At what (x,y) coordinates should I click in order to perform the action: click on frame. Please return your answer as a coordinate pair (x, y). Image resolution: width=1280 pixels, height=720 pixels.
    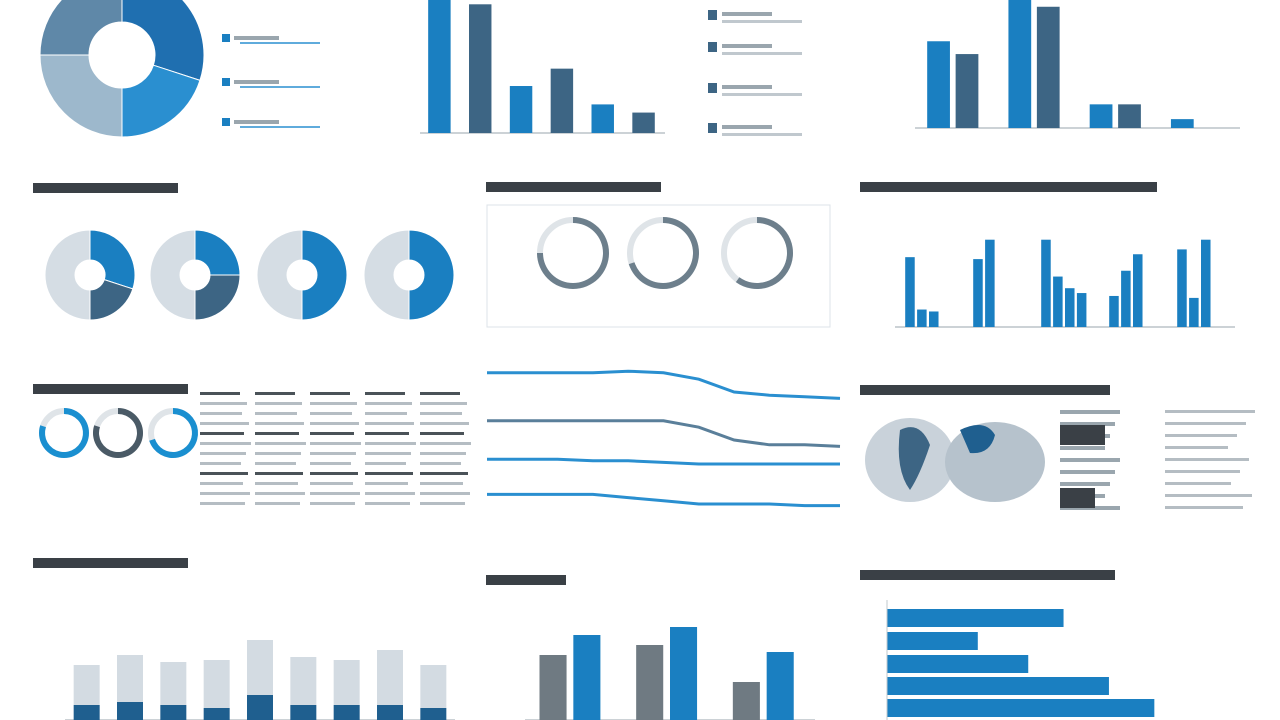
    Looking at the image, I should click on (658, 266).